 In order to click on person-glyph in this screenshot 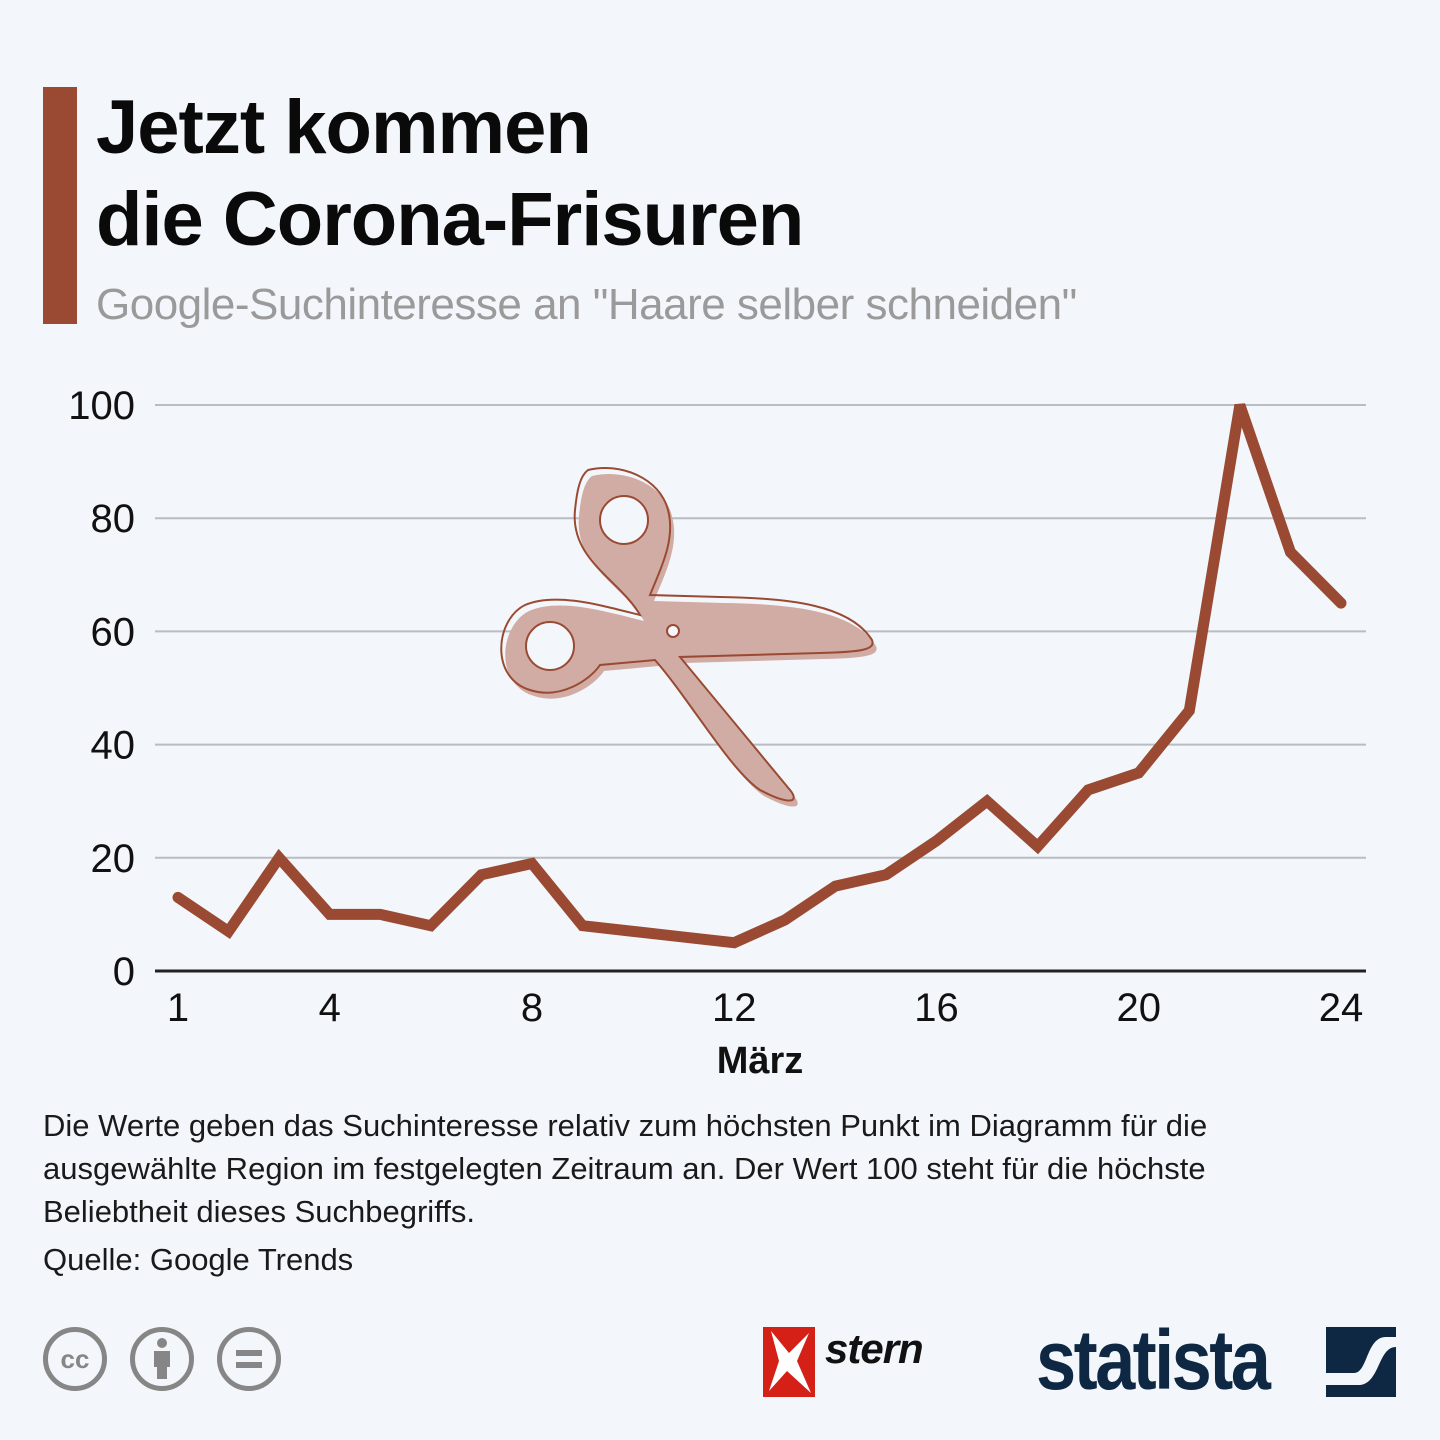, I will do `click(162, 1358)`.